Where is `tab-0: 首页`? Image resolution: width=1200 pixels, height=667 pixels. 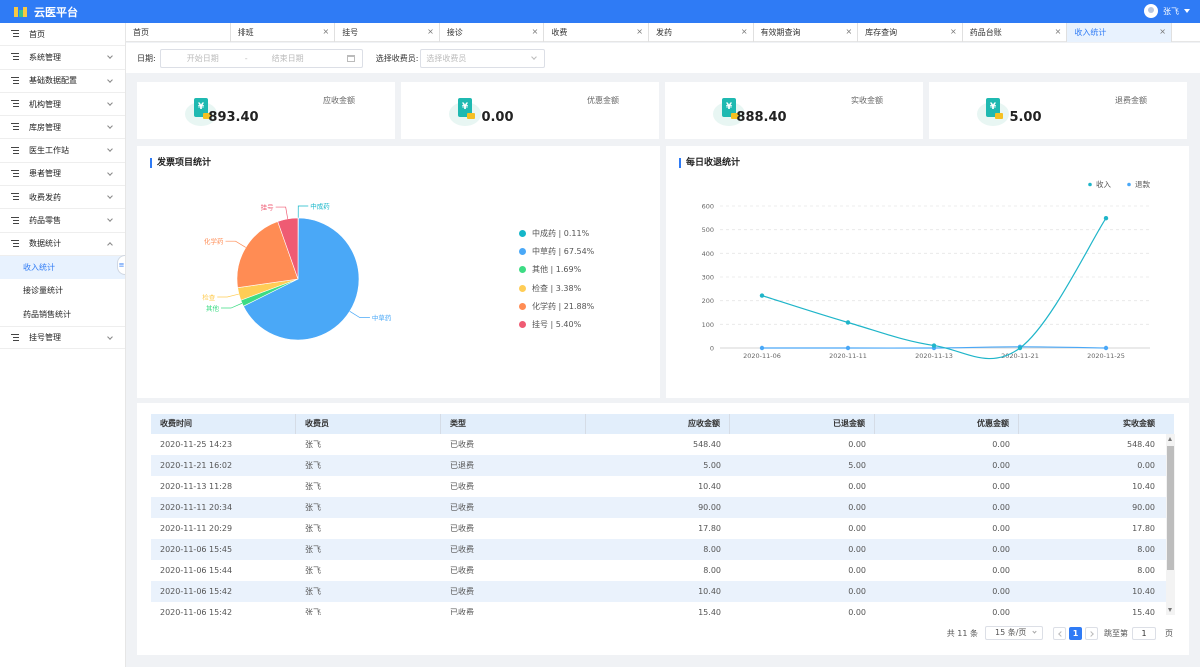 tab-0: 首页 is located at coordinates (178, 32).